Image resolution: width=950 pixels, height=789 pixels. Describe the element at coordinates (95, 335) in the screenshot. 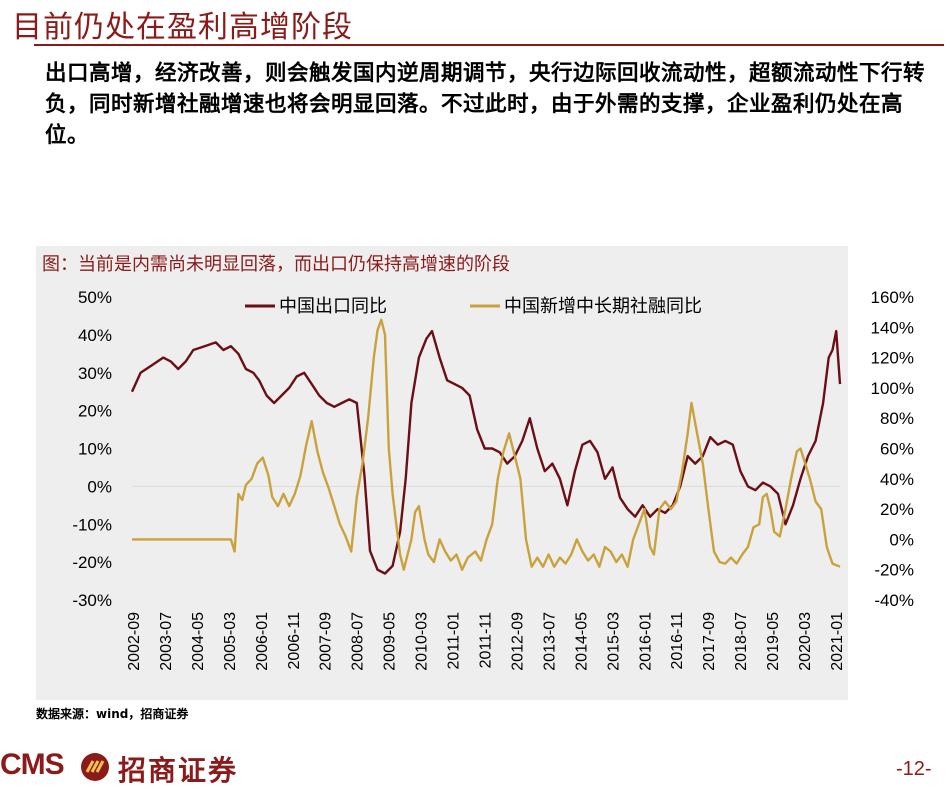

I see `left-tick-label: 40%` at that location.